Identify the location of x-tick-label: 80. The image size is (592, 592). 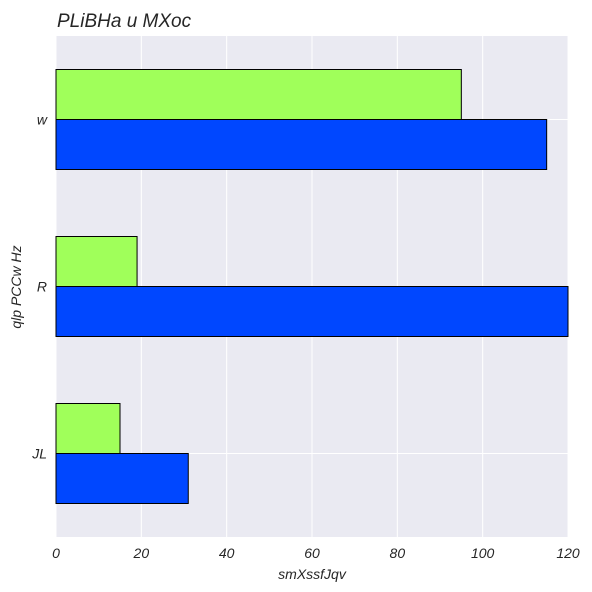
(398, 553).